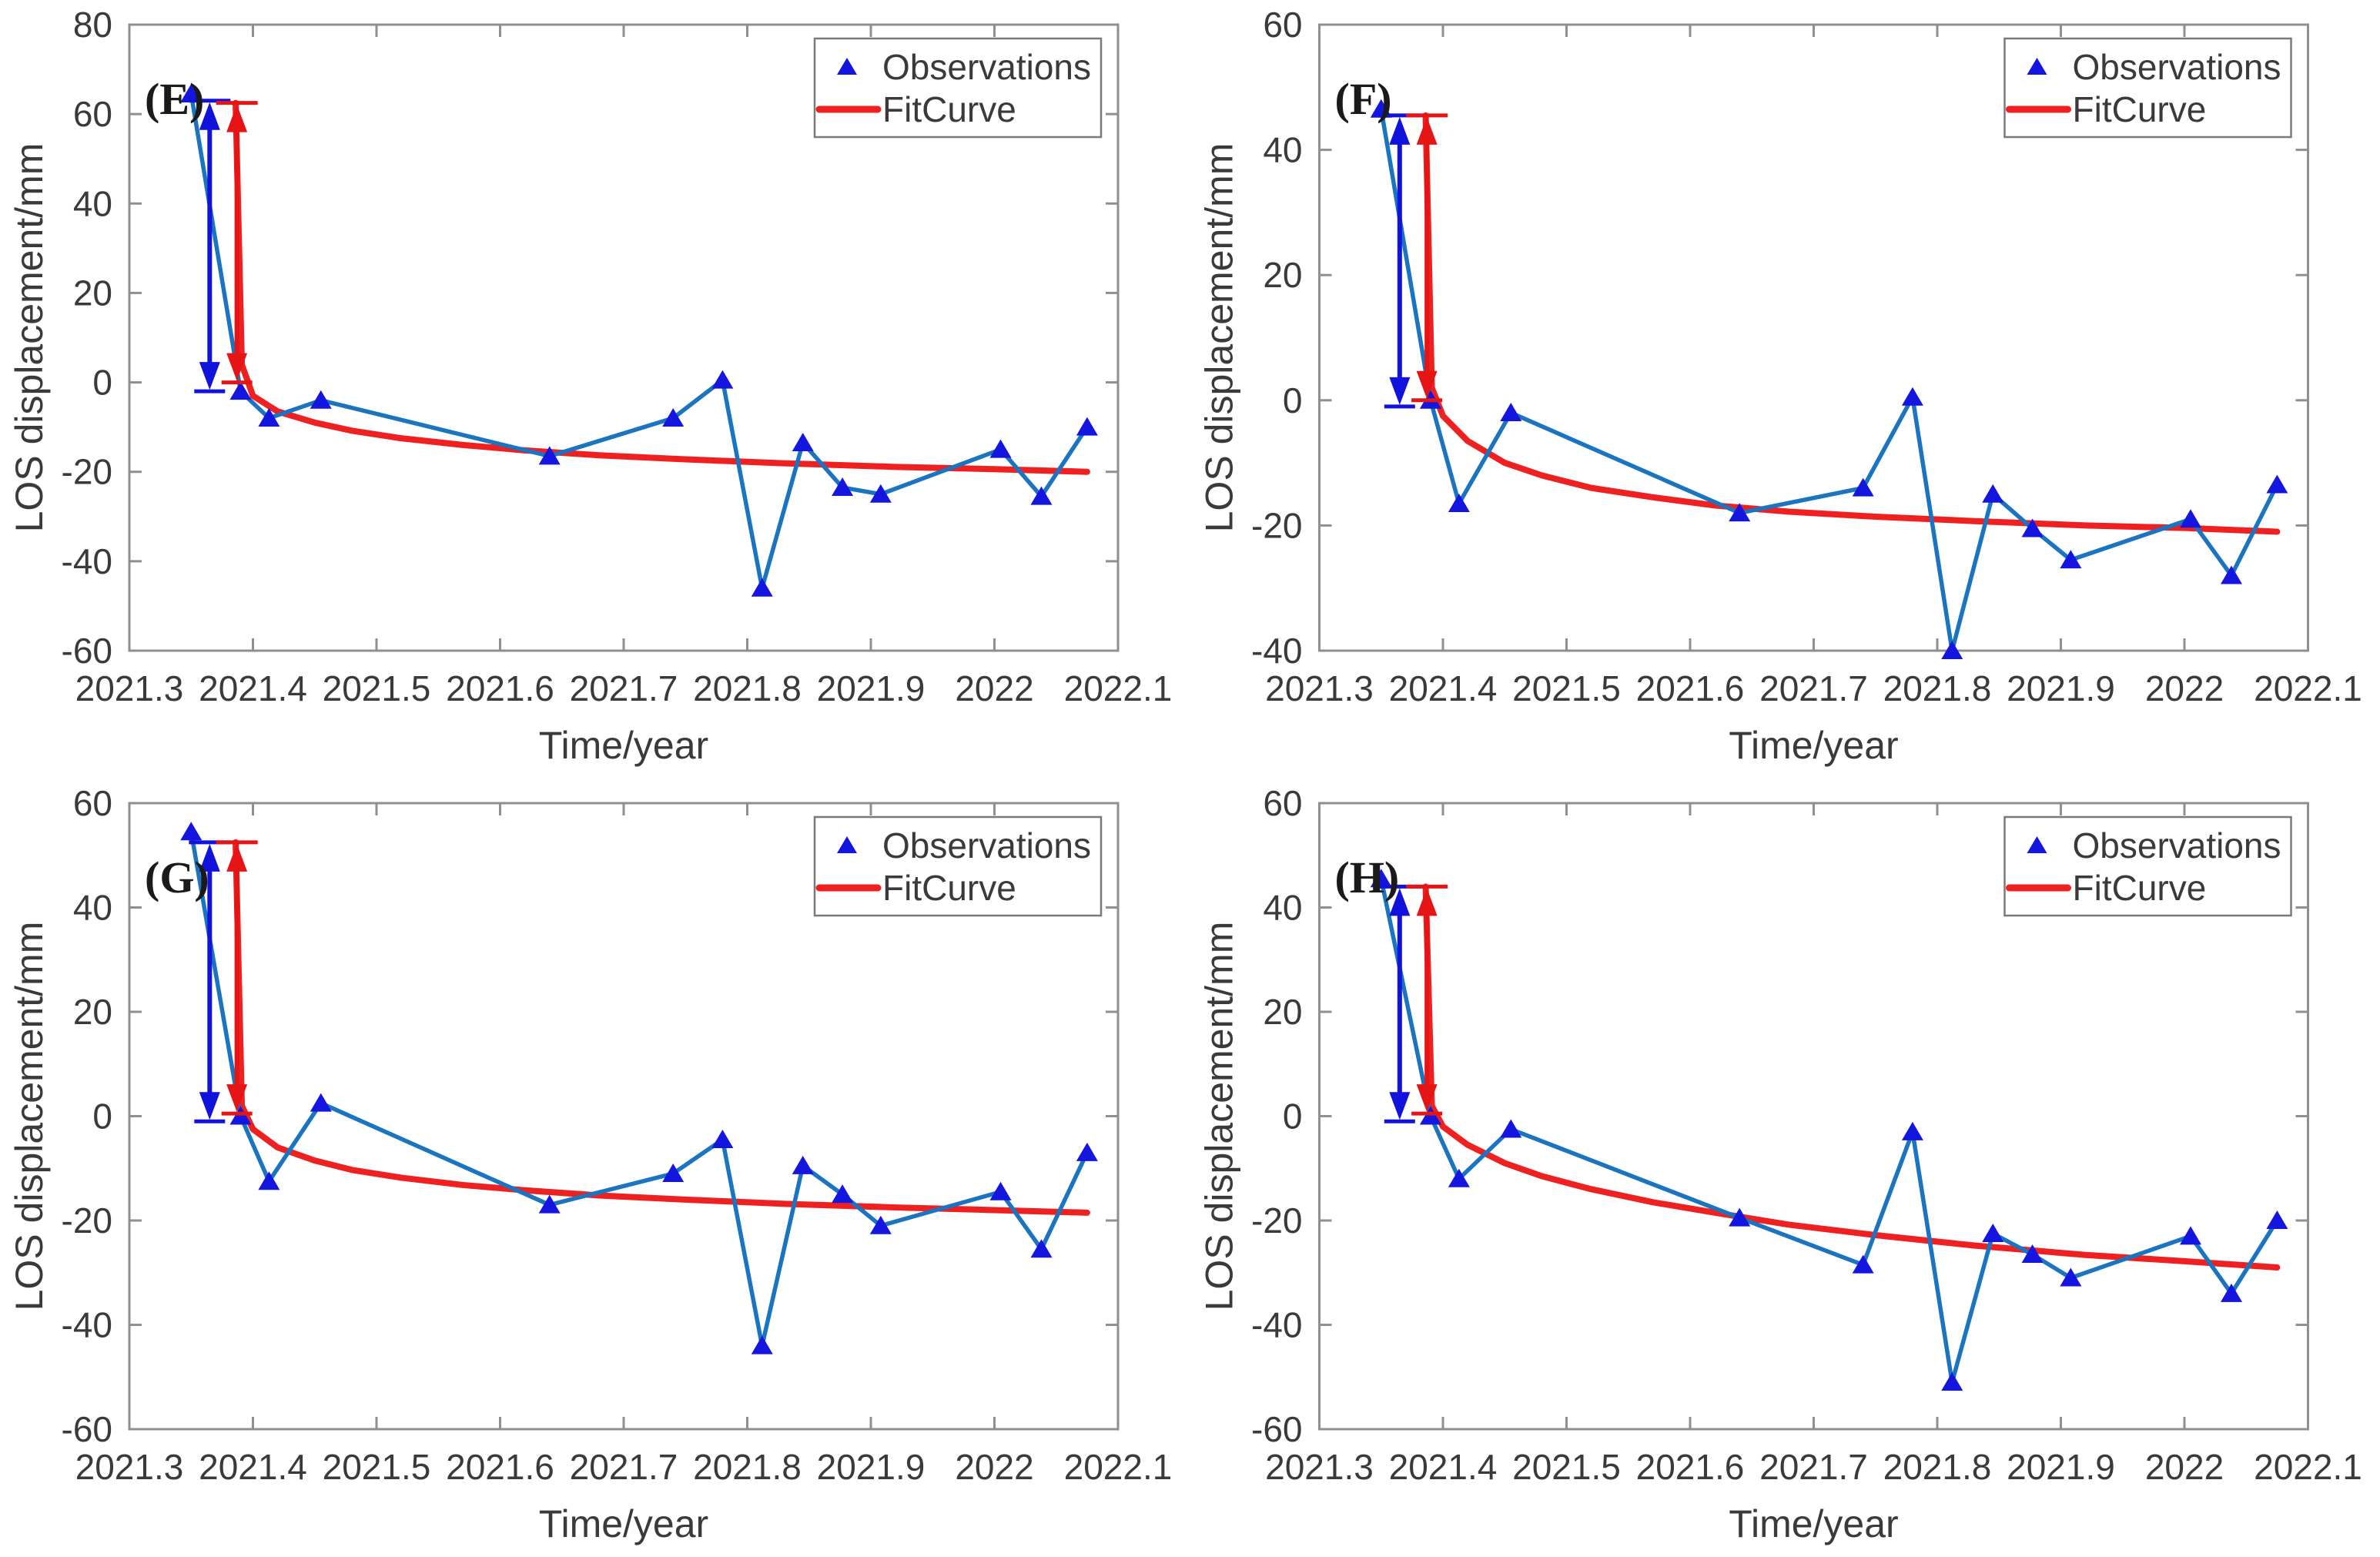 This screenshot has width=2380, height=1557. What do you see at coordinates (747, 1467) in the screenshot?
I see `x-tick-label: 2021.8` at bounding box center [747, 1467].